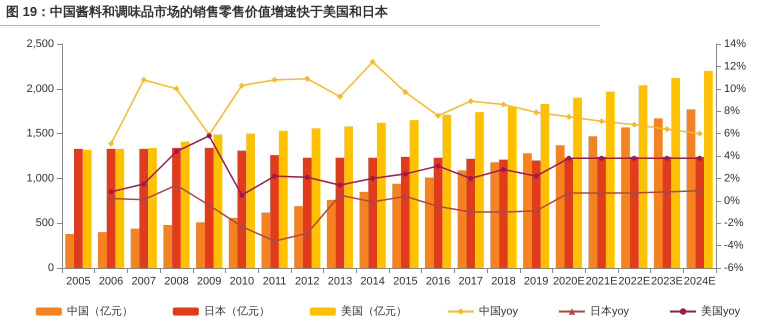 Image resolution: width=776 pixels, height=329 pixels. Describe the element at coordinates (176, 282) in the screenshot. I see `x-tick-label: 2008` at that location.